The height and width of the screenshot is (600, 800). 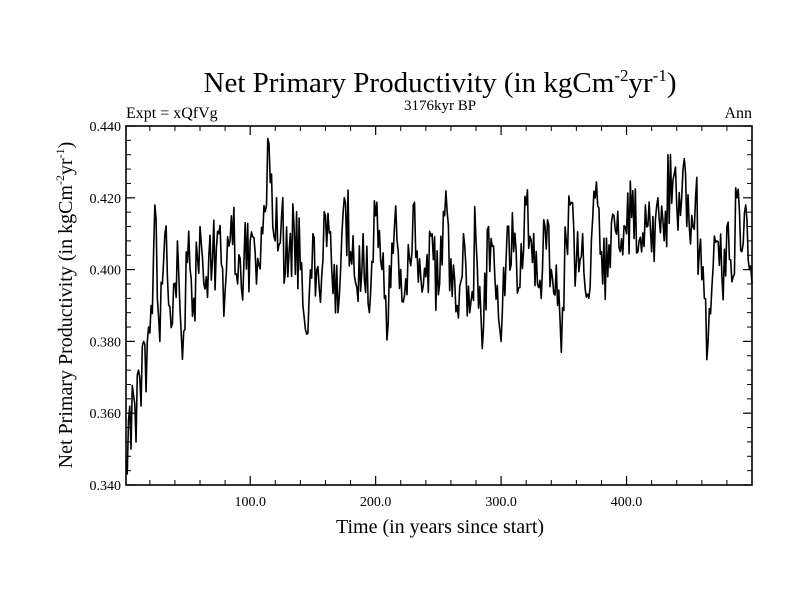 I want to click on y-tick-label: 0.380, so click(x=106, y=342).